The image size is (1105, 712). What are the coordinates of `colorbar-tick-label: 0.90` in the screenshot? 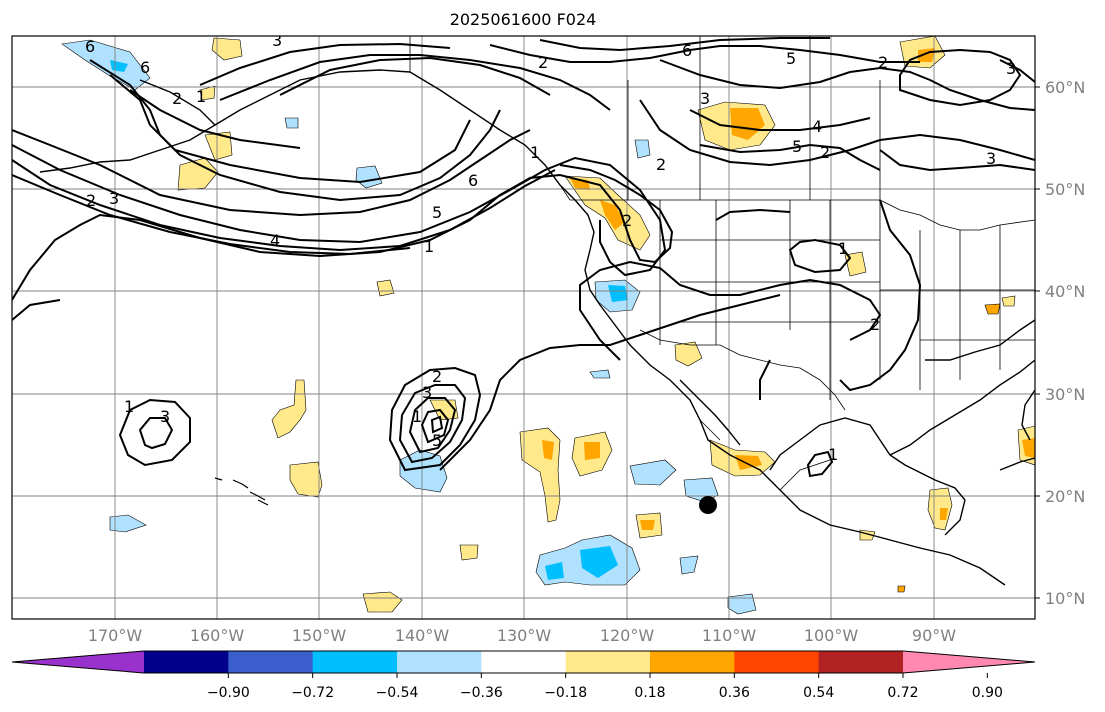 It's located at (987, 693).